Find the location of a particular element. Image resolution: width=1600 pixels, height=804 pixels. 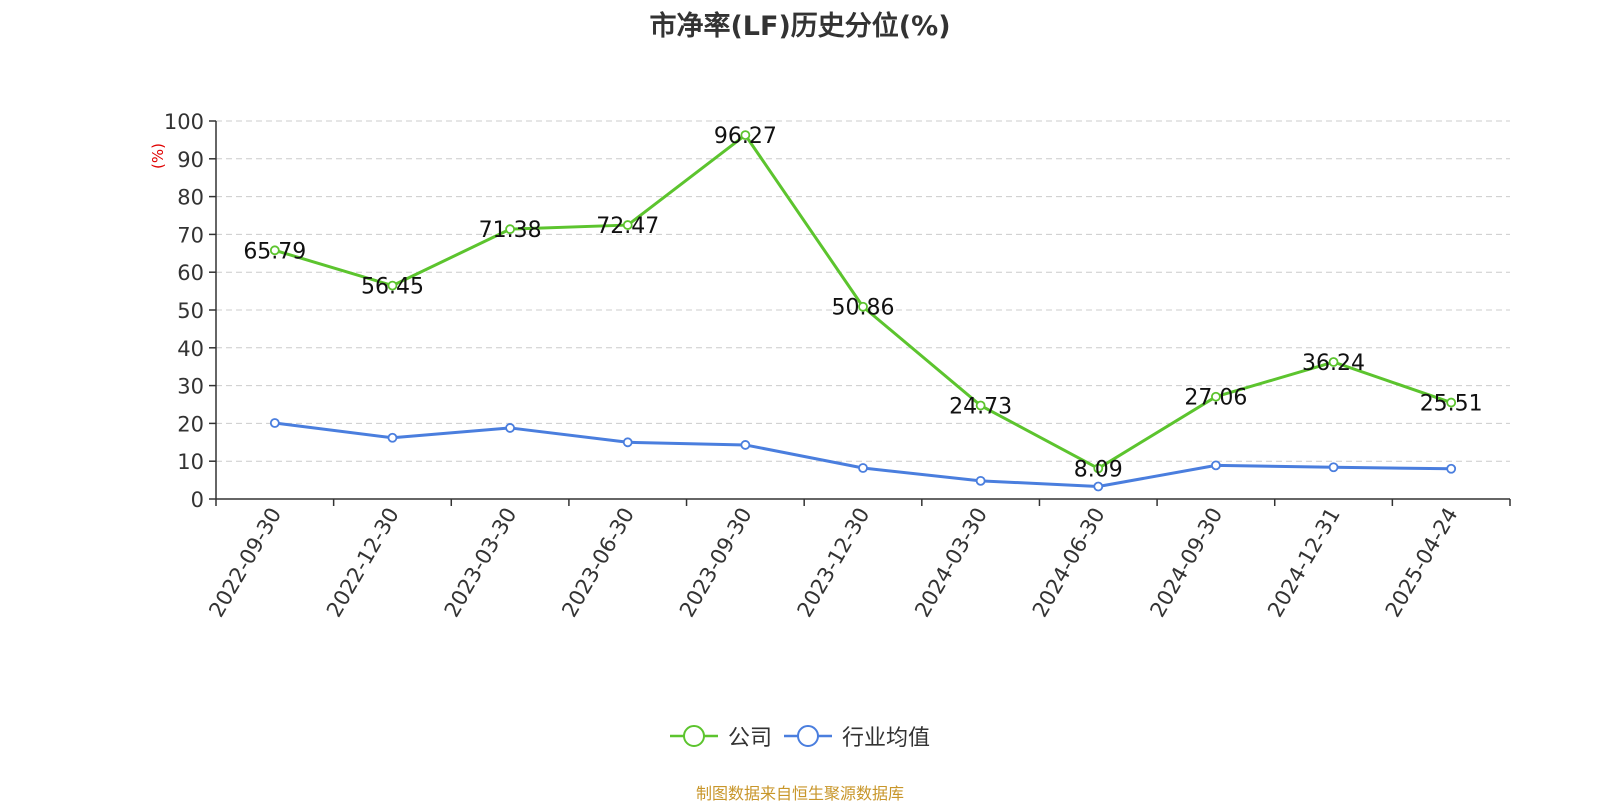

y-tick-label: 30 is located at coordinates (190, 387).